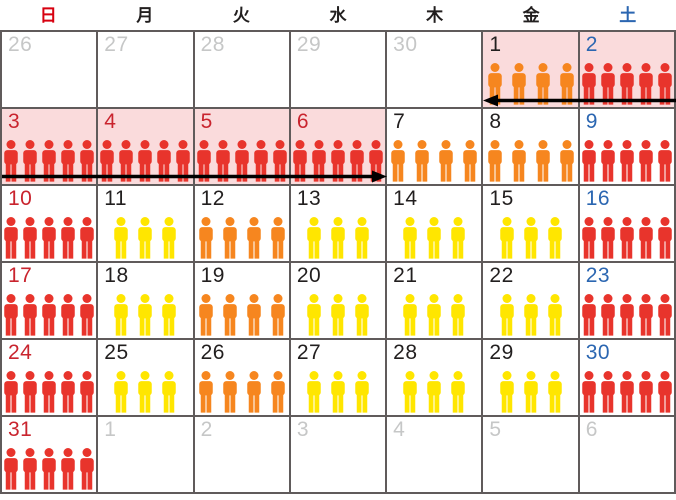 The width and height of the screenshot is (676, 500). I want to click on day-cell-next-6: 6, so click(626, 454).